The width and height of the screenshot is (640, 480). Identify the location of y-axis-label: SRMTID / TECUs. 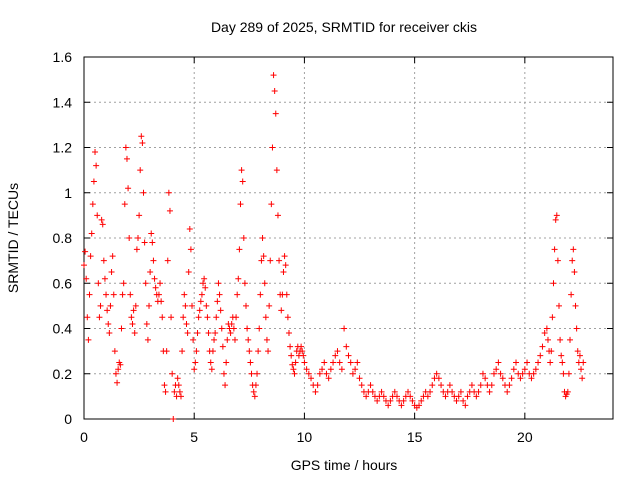
(13, 238).